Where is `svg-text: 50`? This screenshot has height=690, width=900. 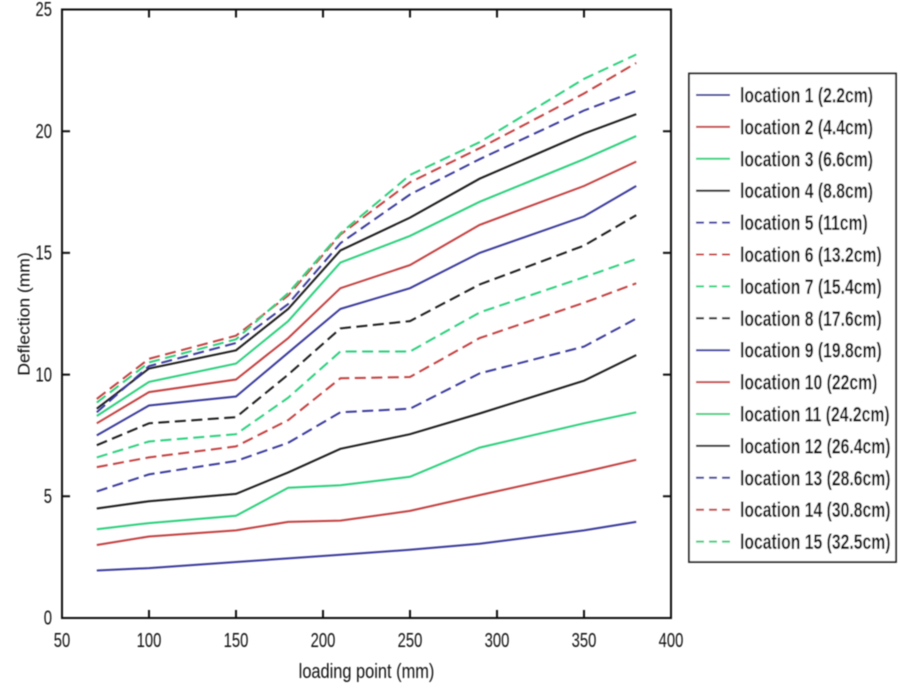 svg-text: 50 is located at coordinates (62, 640).